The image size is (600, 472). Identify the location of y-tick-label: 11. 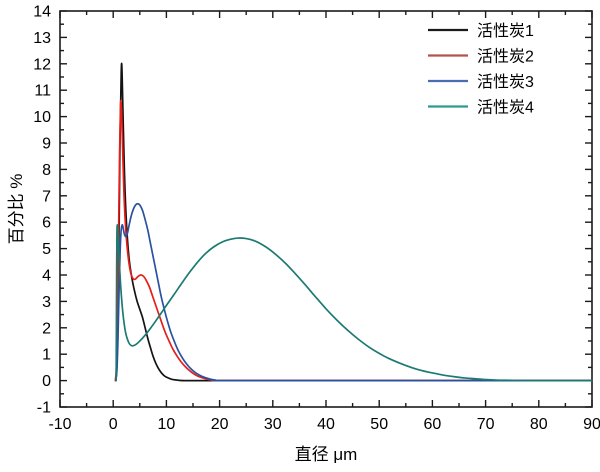
(42, 91).